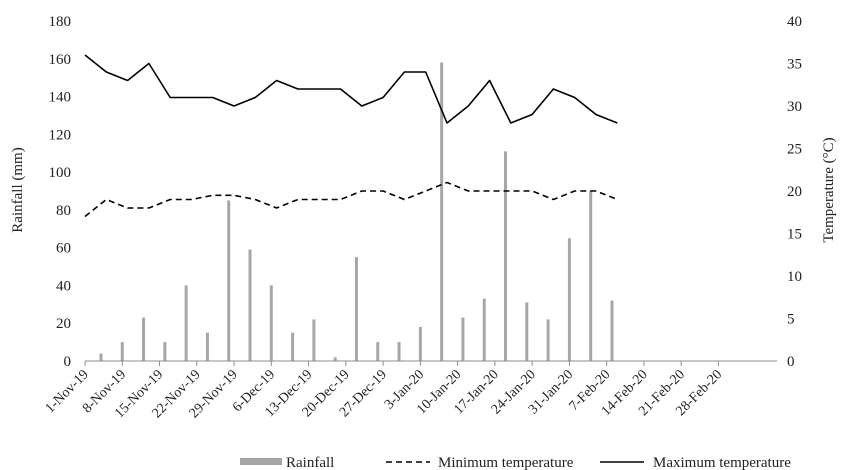 This screenshot has width=843, height=470. I want to click on legend-label-max-temp: Maximum temperature, so click(722, 462).